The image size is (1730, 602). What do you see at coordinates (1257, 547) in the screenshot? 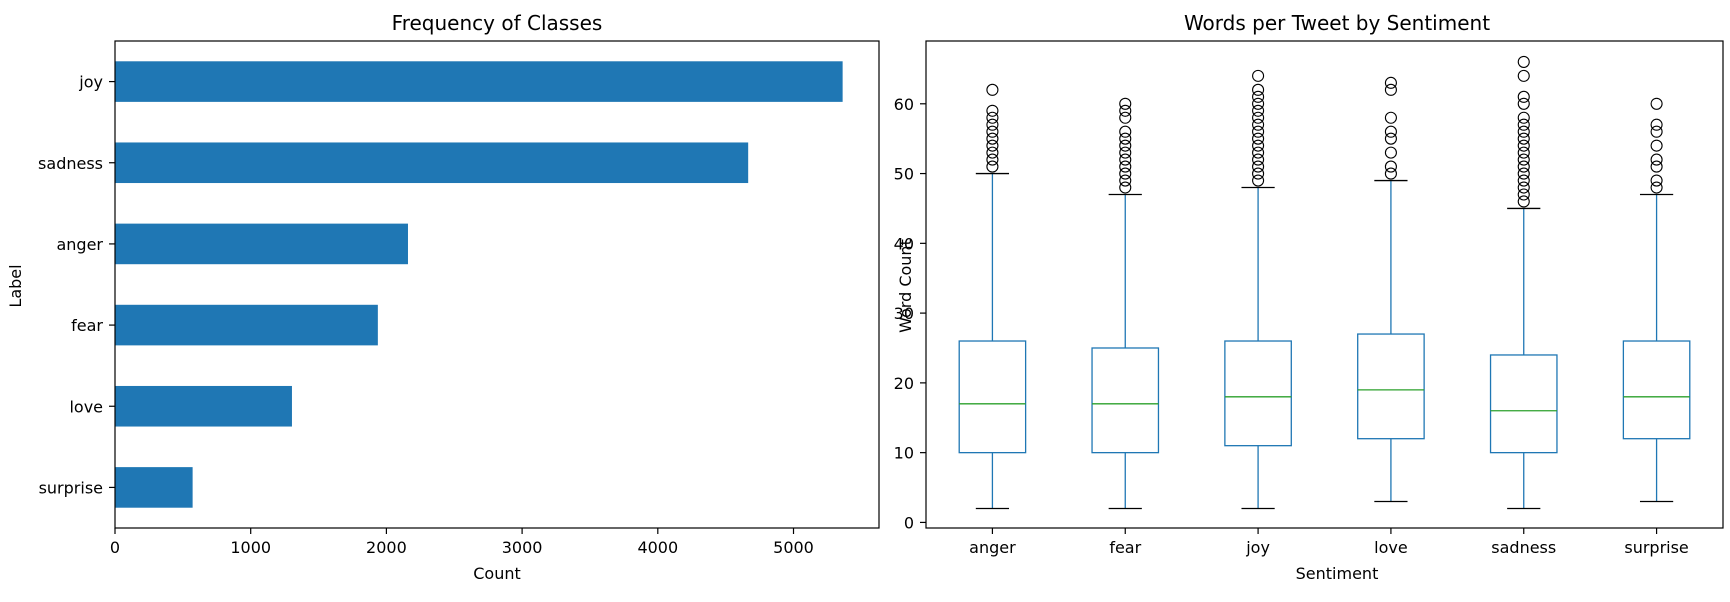
I see `x-tick-label-joy: joy` at bounding box center [1257, 547].